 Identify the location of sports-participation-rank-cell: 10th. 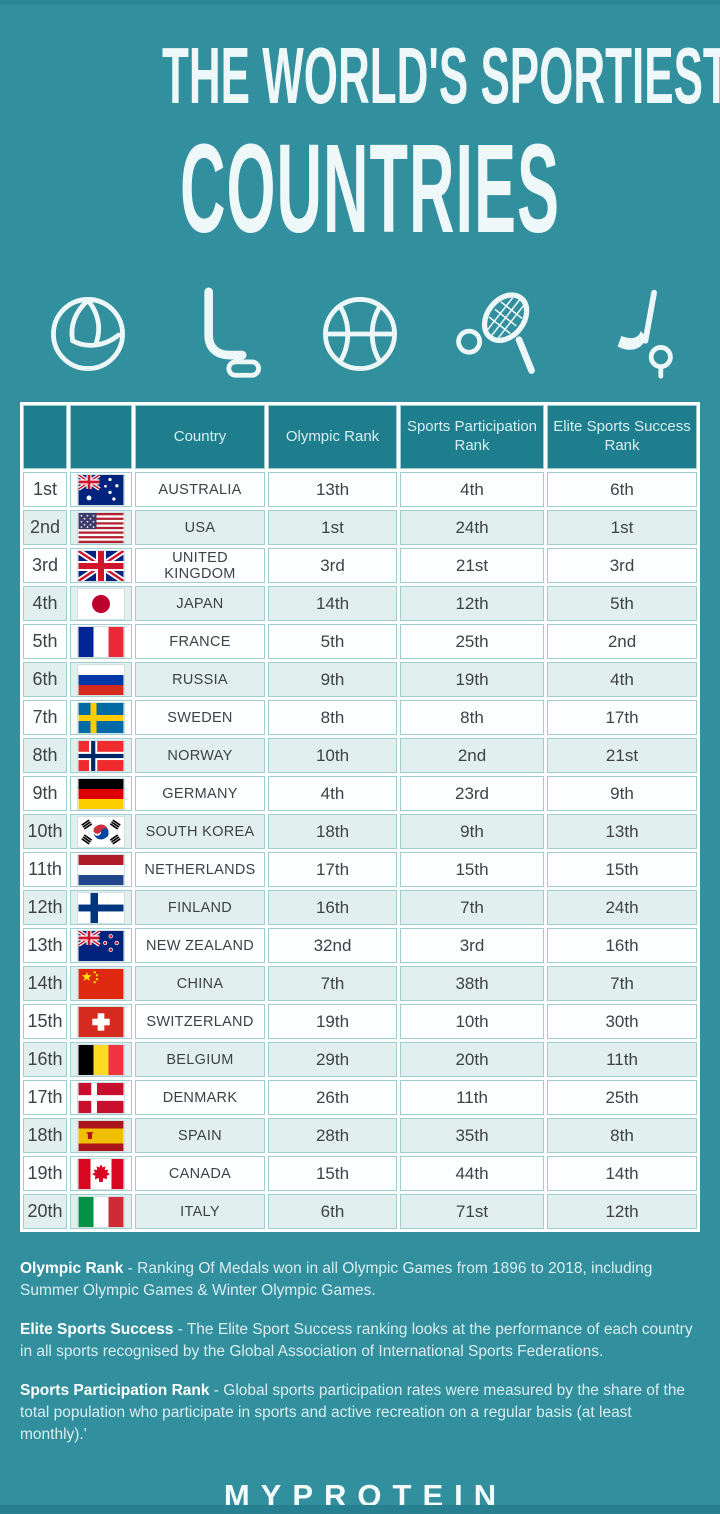
(472, 1021).